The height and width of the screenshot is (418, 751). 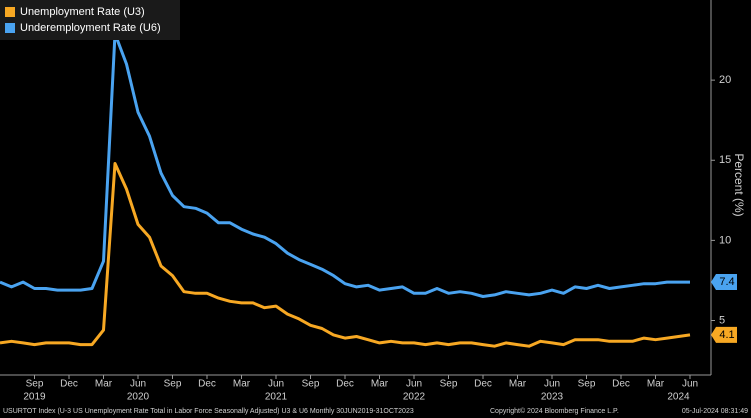 What do you see at coordinates (414, 397) in the screenshot?
I see `x-year-label: 2022` at bounding box center [414, 397].